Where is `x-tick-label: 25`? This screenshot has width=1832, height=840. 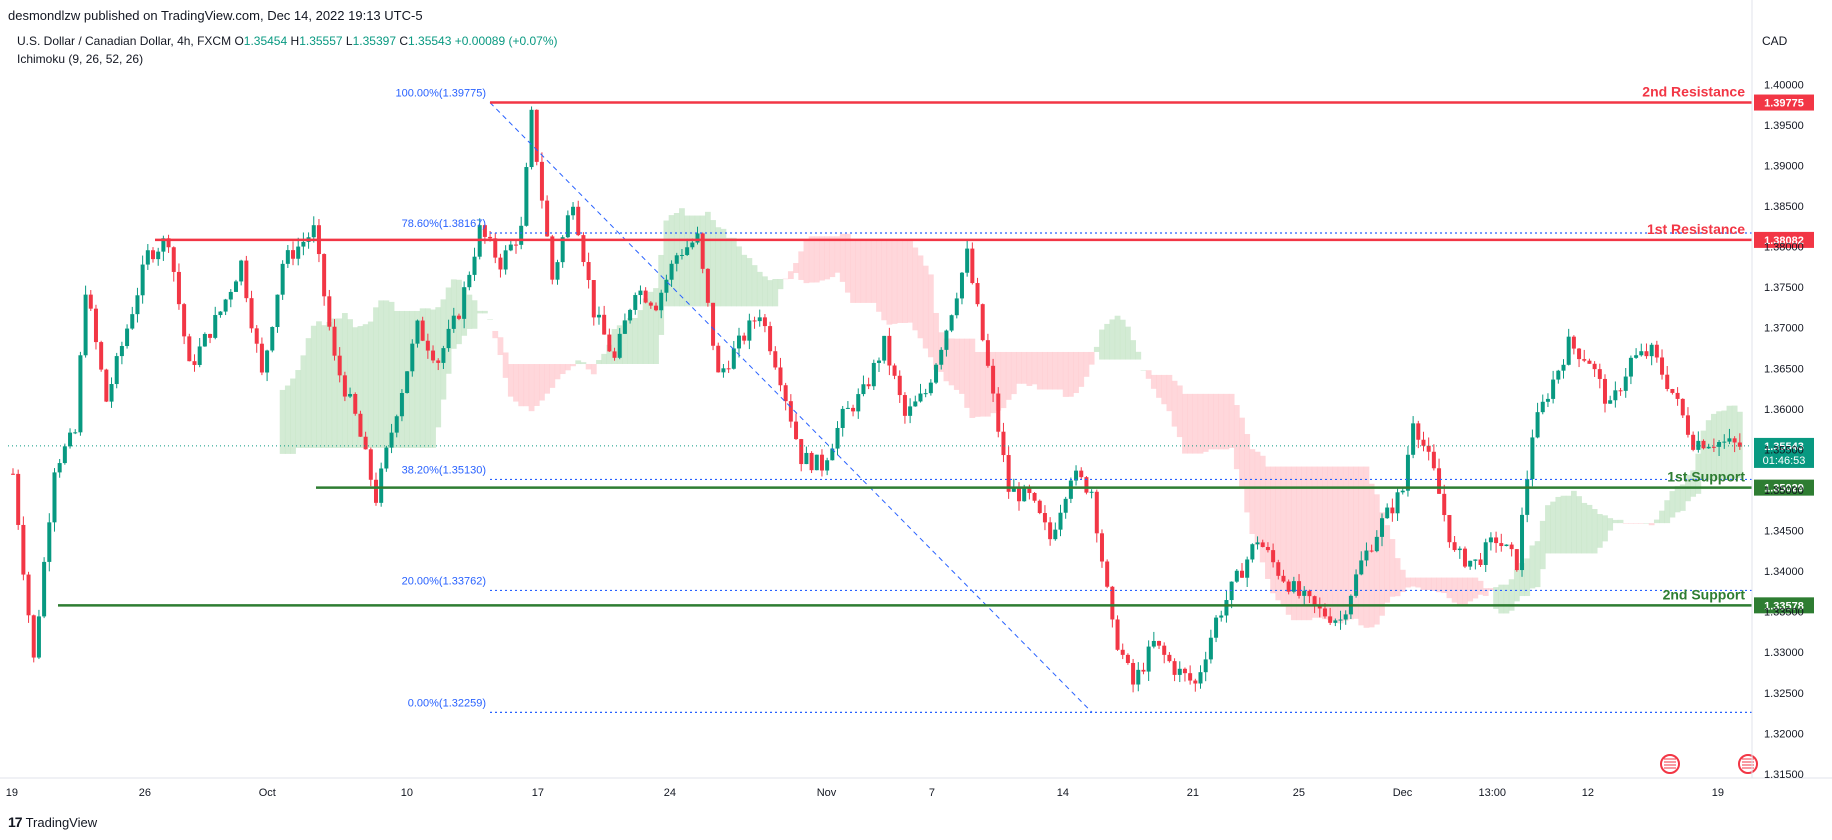 x-tick-label: 25 is located at coordinates (1299, 793).